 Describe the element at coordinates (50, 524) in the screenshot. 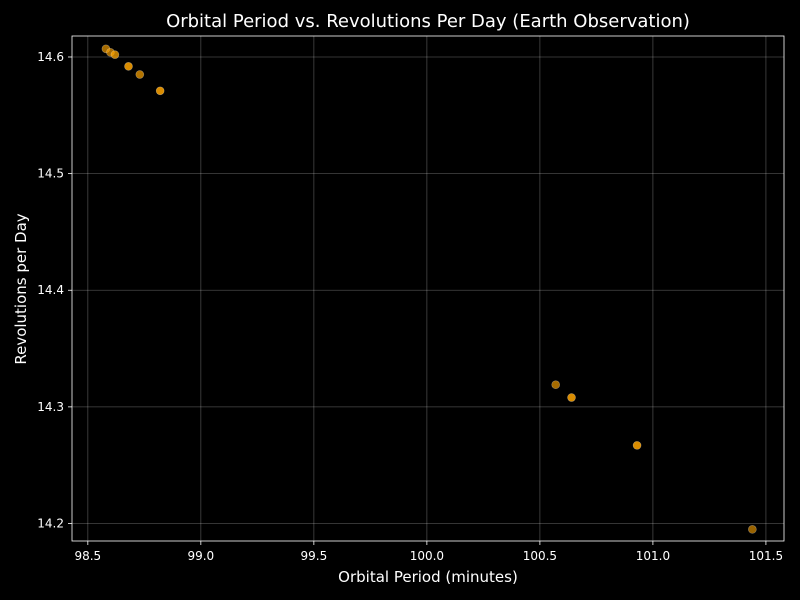

I see `y-tick-label: 14.2` at that location.